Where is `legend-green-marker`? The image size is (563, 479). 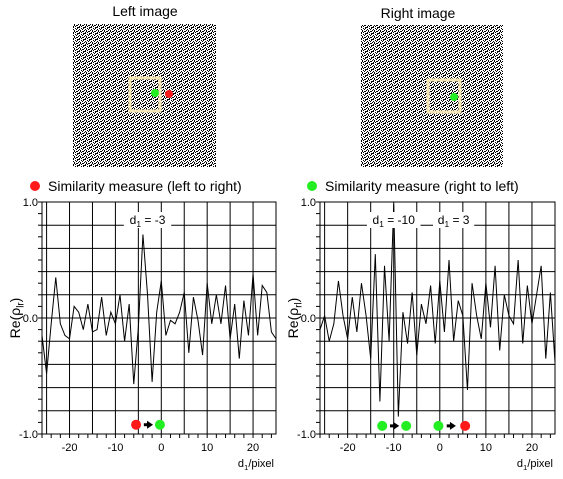 legend-green-marker is located at coordinates (312, 186).